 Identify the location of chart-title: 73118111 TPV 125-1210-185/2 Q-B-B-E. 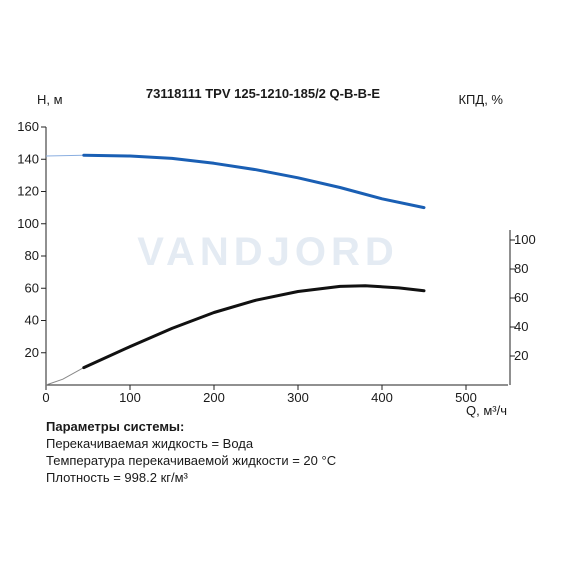
(263, 93).